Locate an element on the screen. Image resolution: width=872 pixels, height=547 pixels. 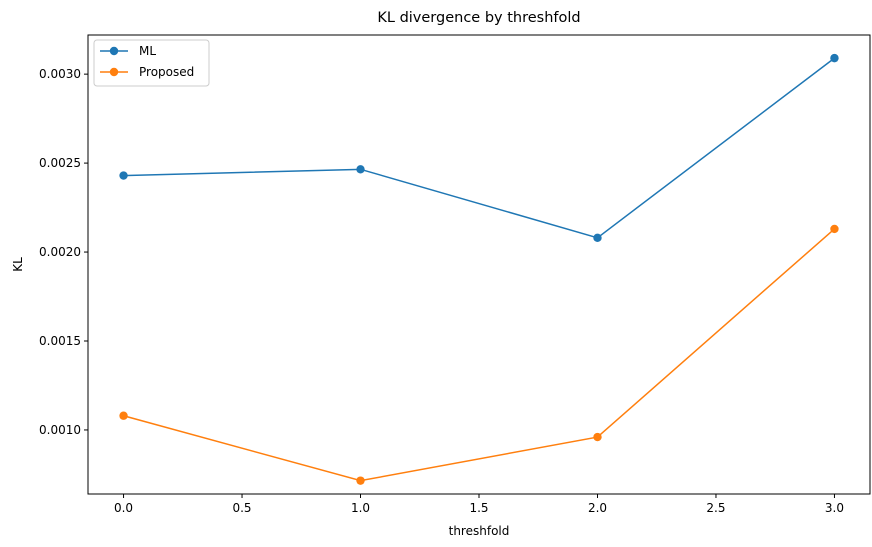
chart-title: KL divergence by threshfold is located at coordinates (478, 18).